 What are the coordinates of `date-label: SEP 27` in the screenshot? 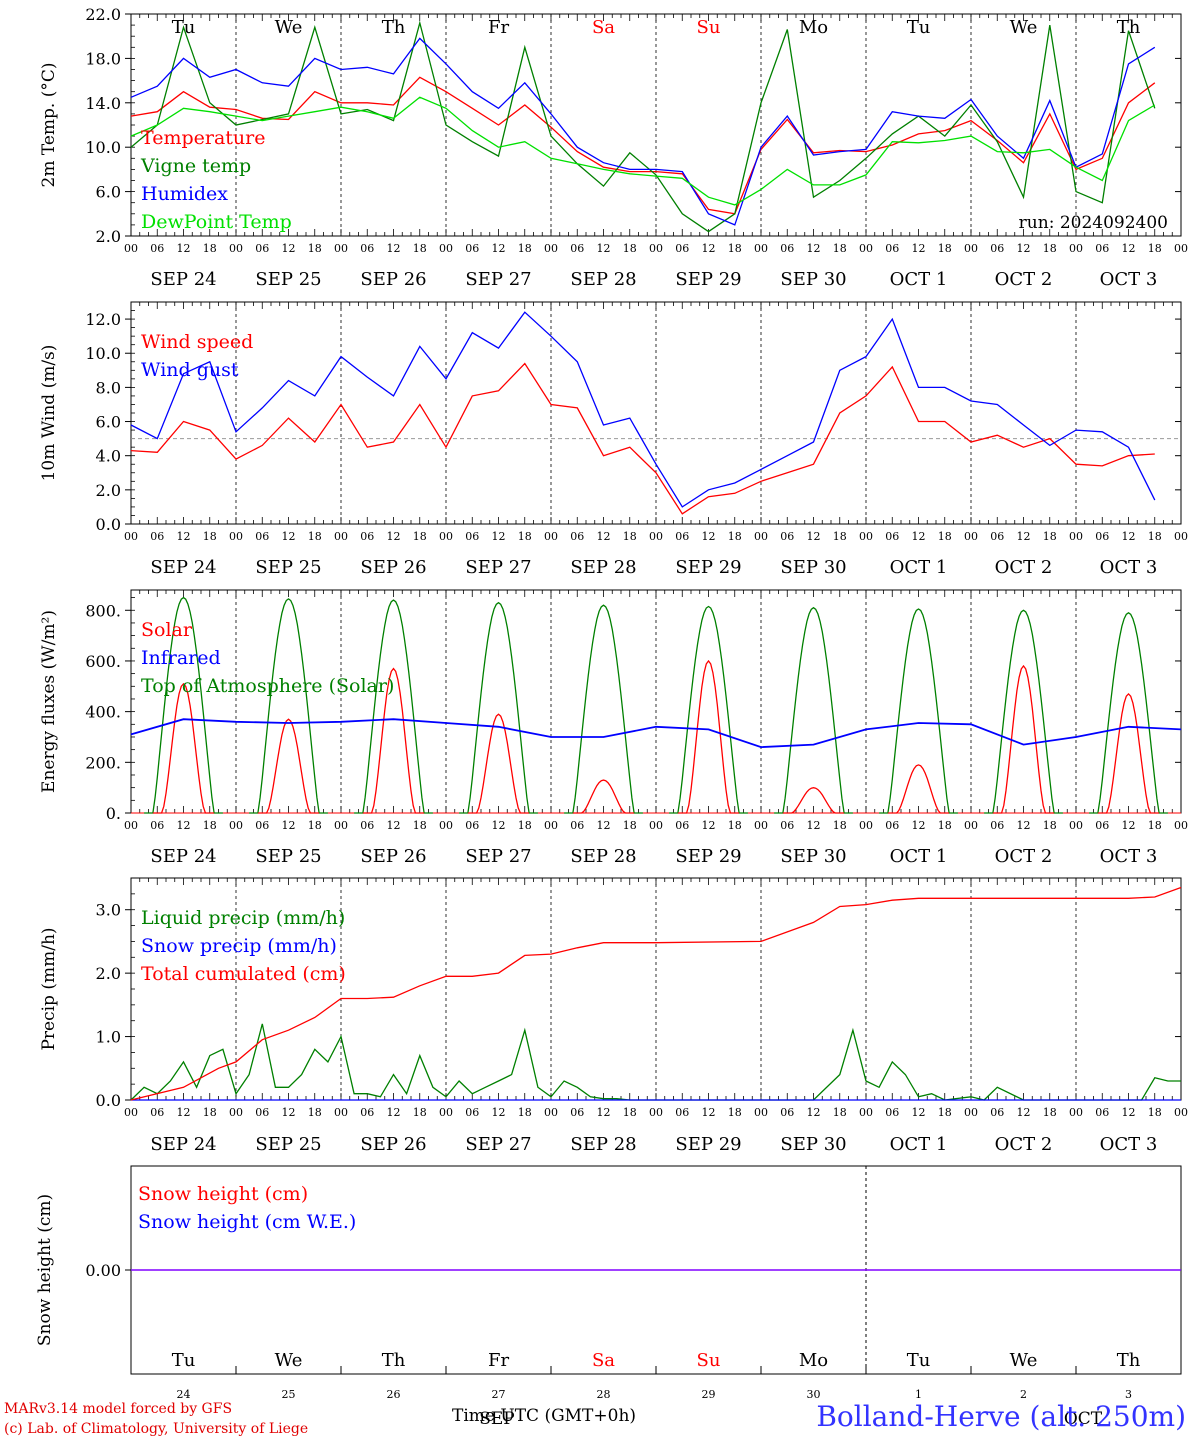 It's located at (498, 856).